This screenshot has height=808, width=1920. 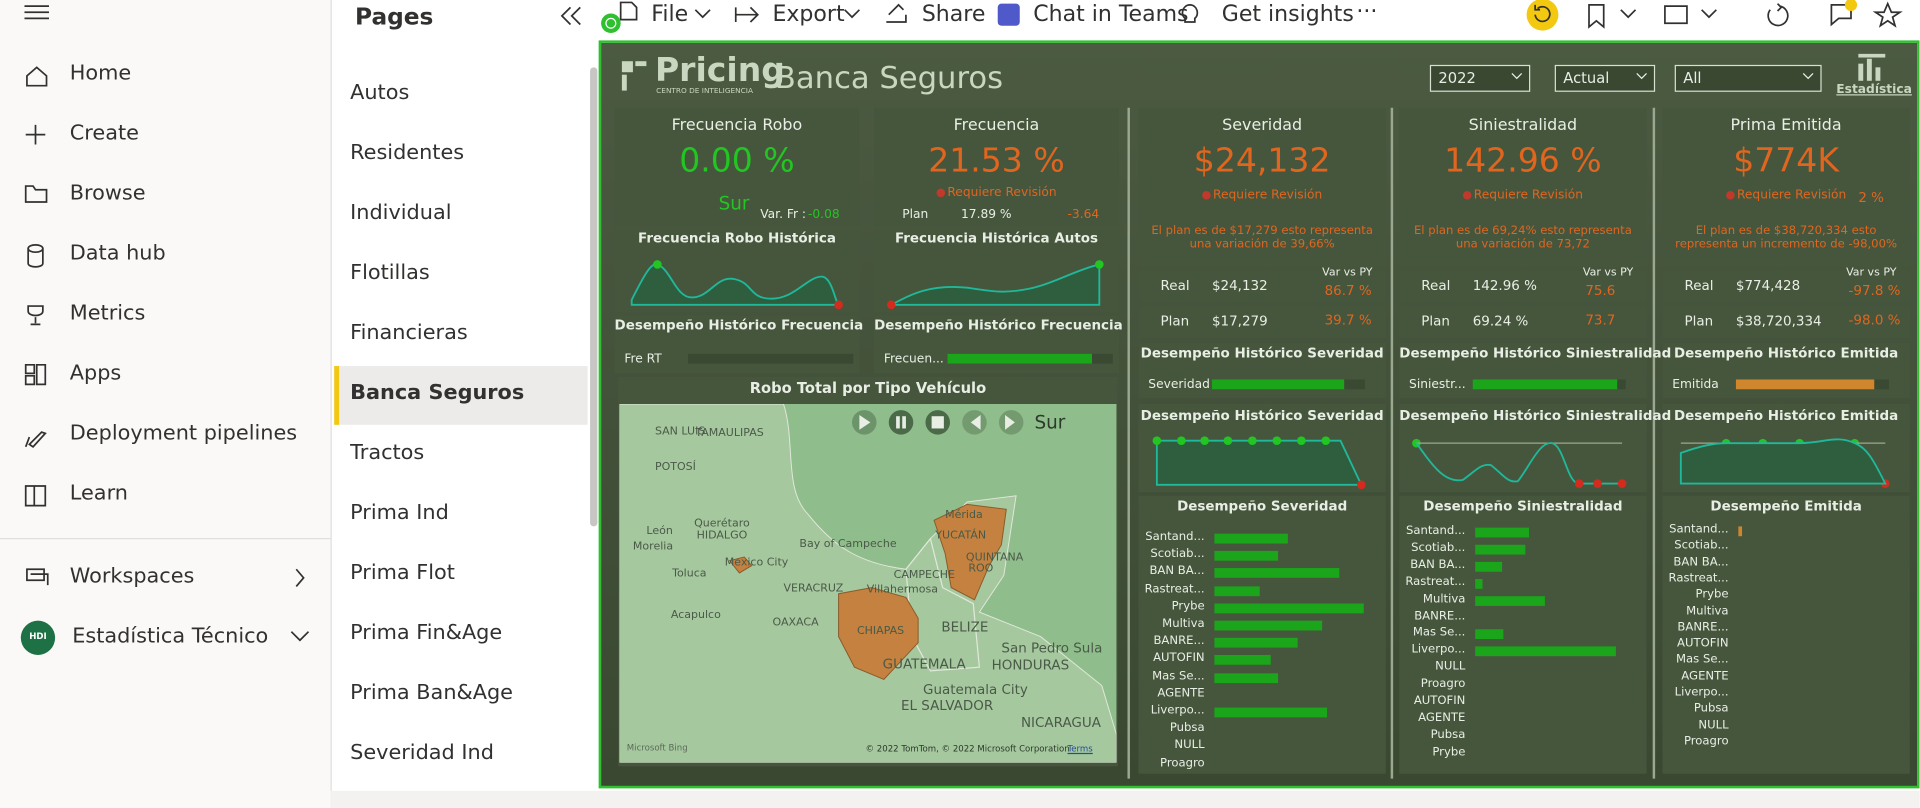 I want to click on active-page-bg, so click(x=461, y=395).